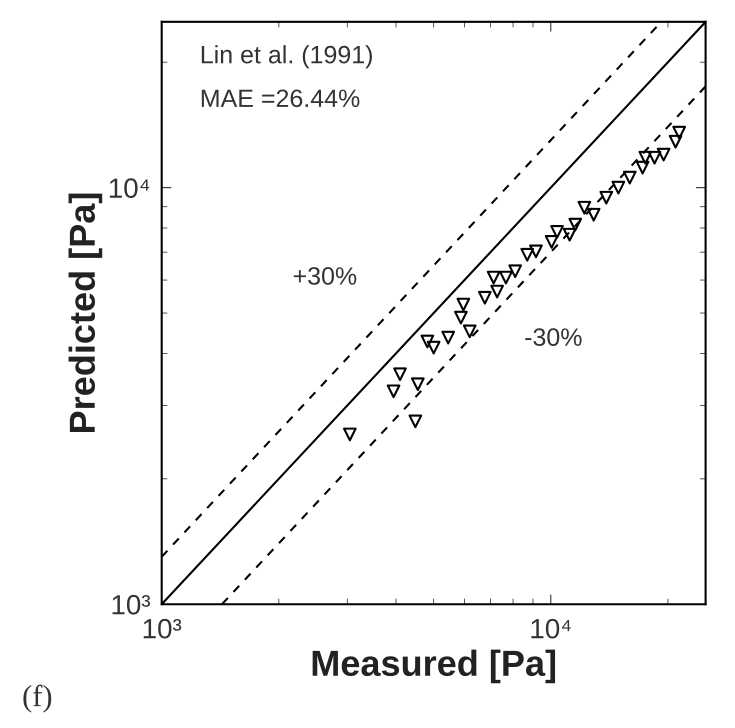 This screenshot has width=735, height=728. What do you see at coordinates (281, 98) in the screenshot?
I see `annotation: MAE =26.44%` at bounding box center [281, 98].